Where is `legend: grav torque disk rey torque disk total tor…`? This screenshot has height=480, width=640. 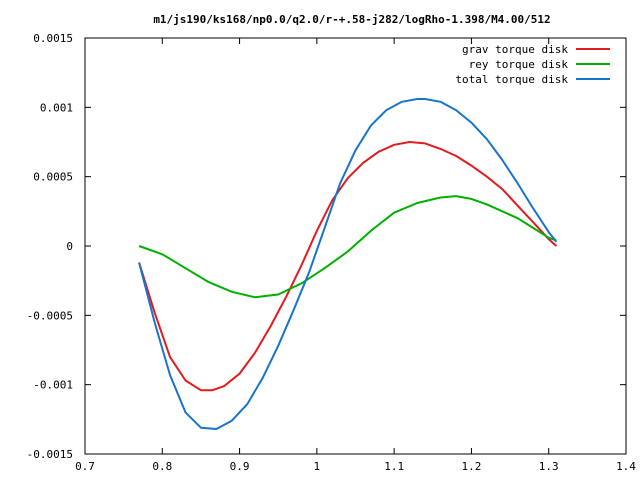 legend: grav torque disk rey torque disk total tor… is located at coordinates (532, 64).